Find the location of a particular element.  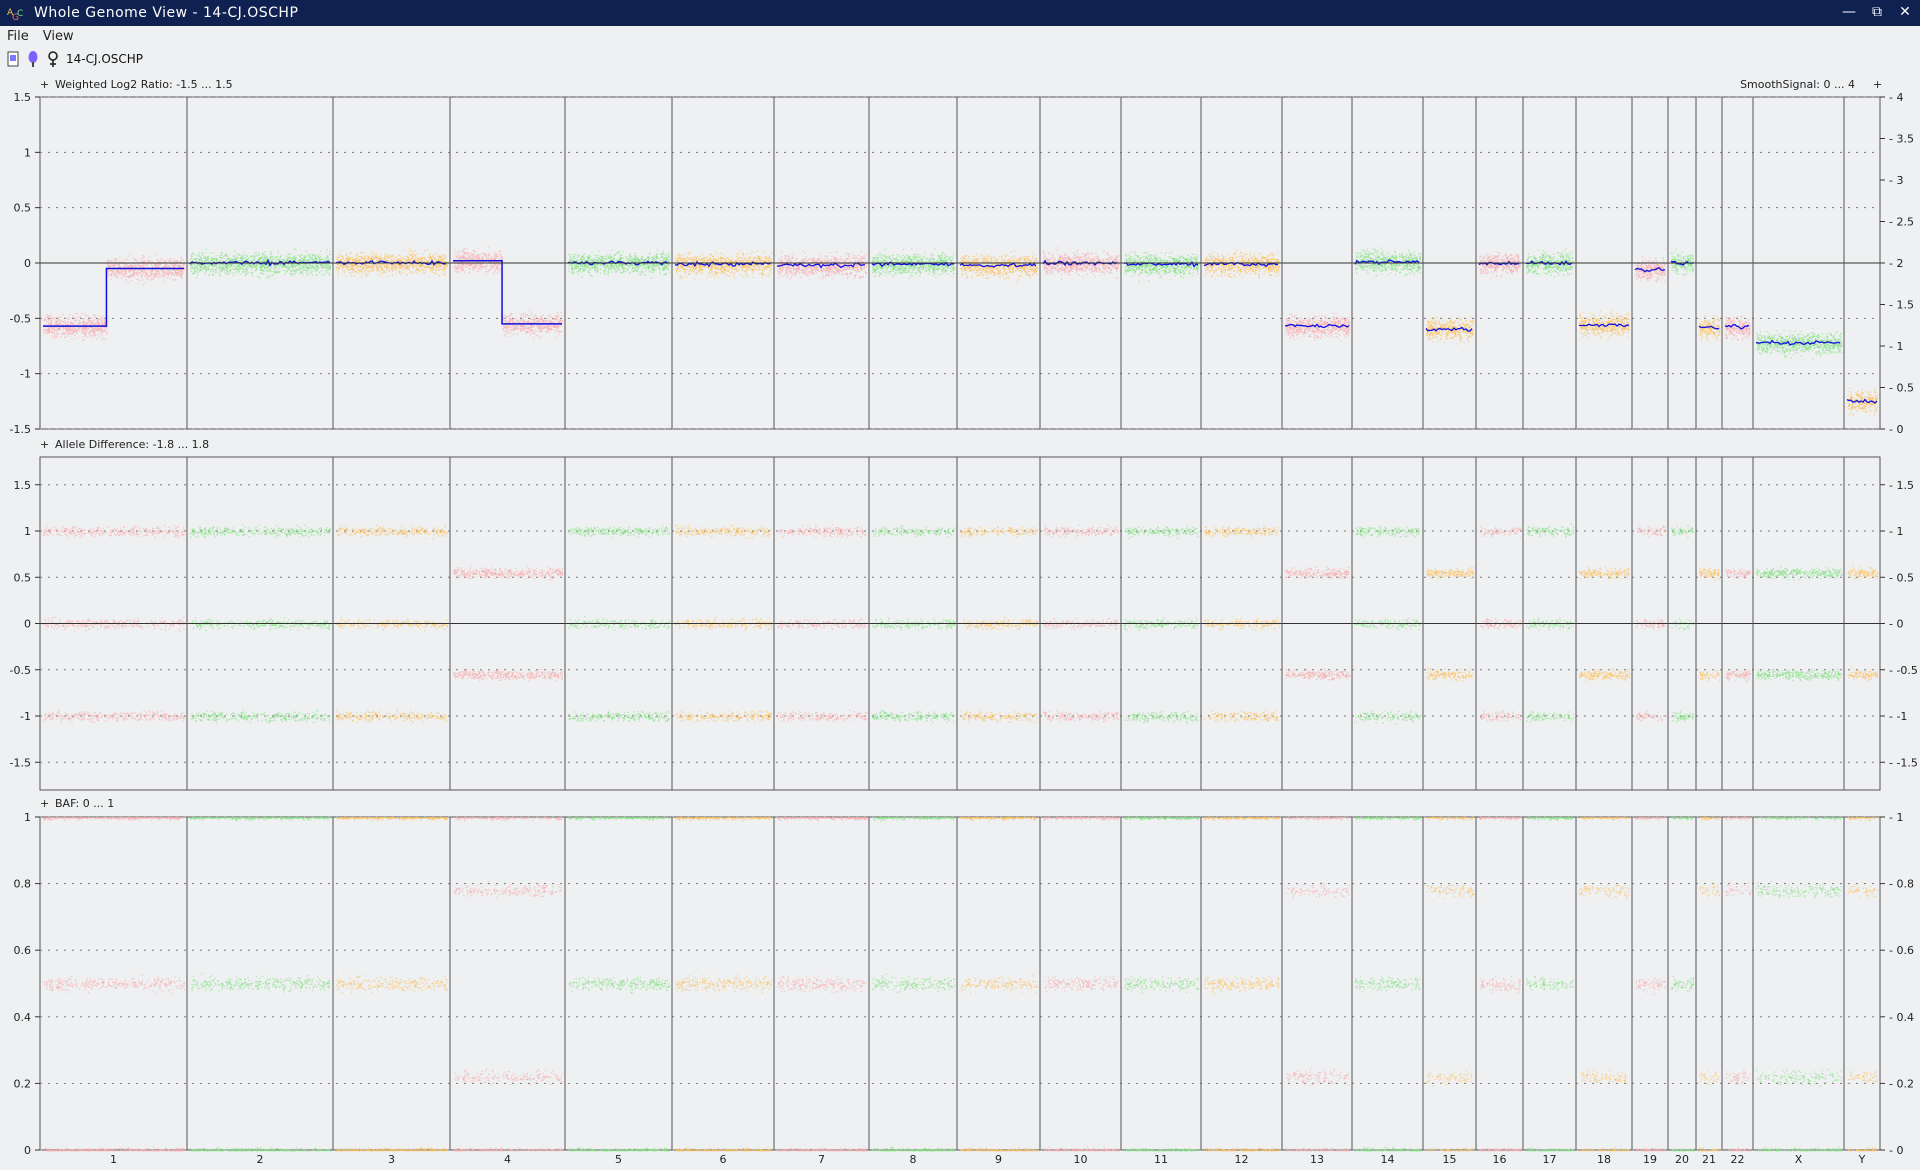

chromosome-label-Y: Y is located at coordinates (1862, 1159).